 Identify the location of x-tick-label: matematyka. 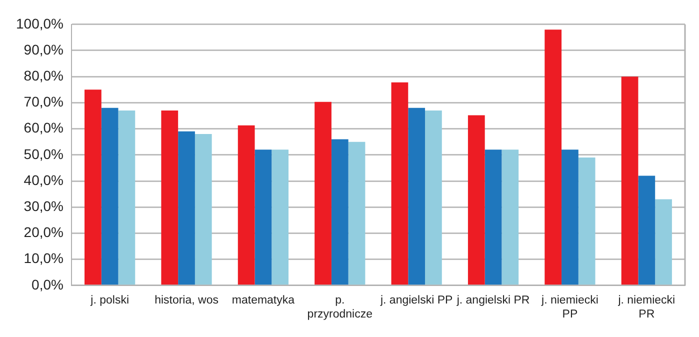
(264, 300).